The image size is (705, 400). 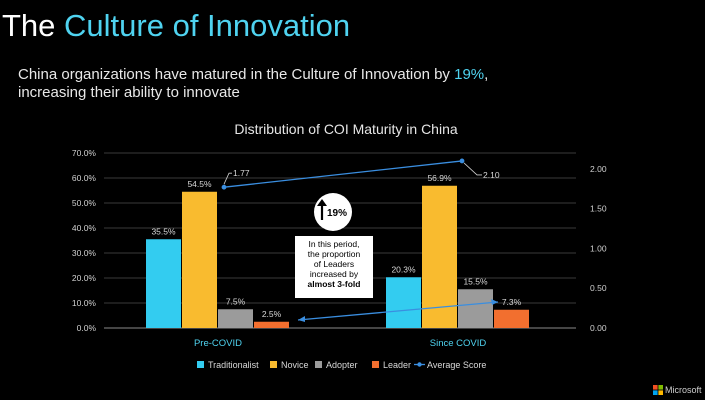 I want to click on legend-label: Novice, so click(x=295, y=365).